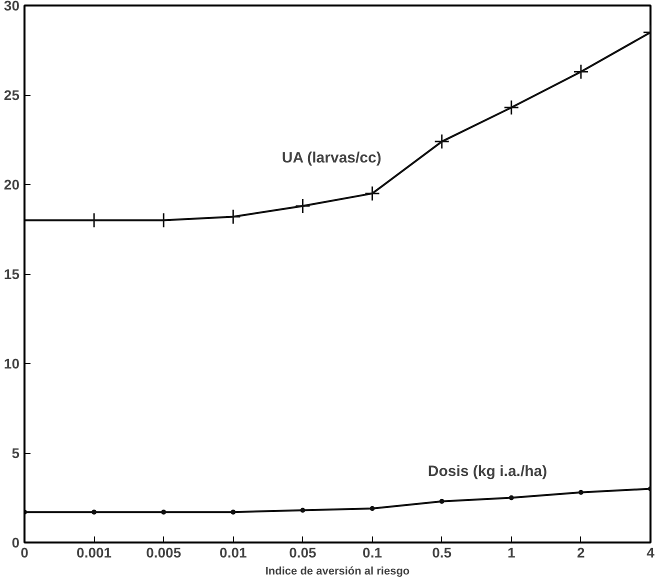  Describe the element at coordinates (332, 158) in the screenshot. I see `series-label: UA (larvas/cc)` at that location.